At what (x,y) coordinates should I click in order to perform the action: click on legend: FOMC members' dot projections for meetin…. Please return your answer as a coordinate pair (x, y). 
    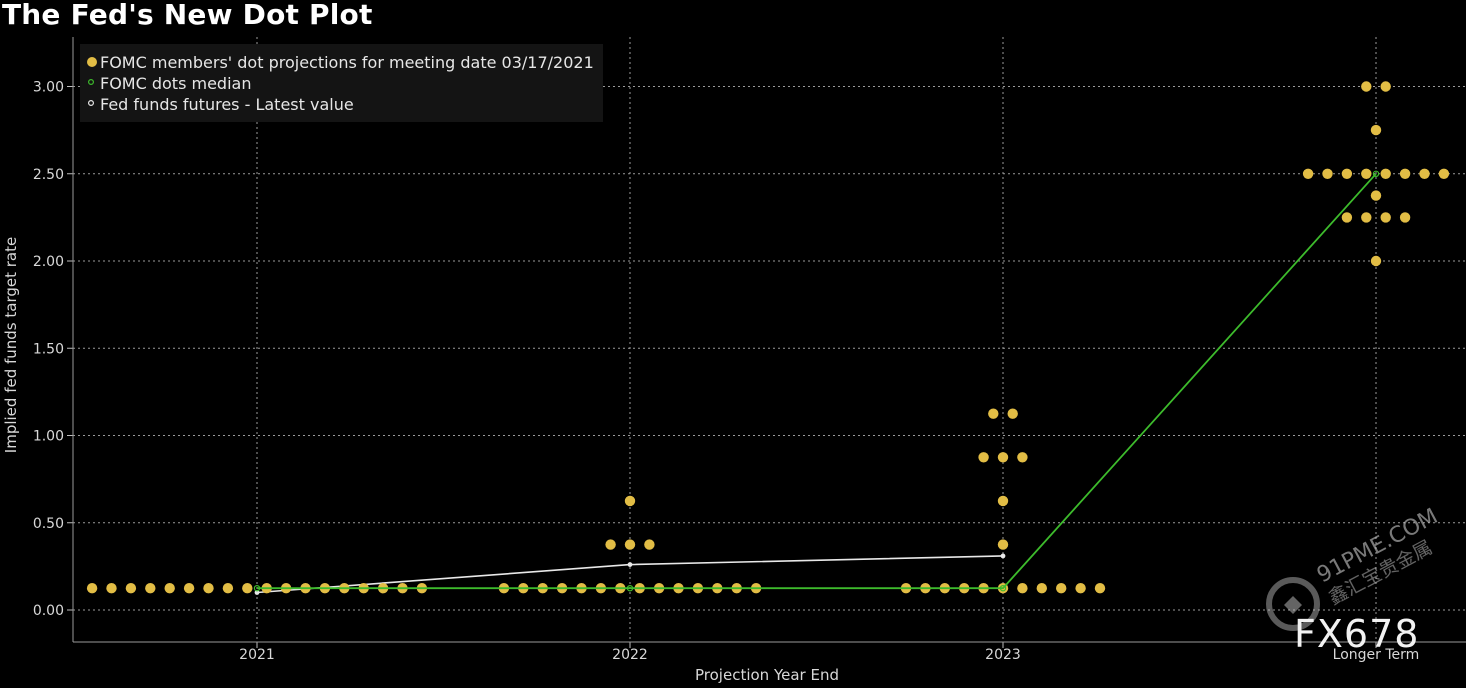
    Looking at the image, I should click on (341, 83).